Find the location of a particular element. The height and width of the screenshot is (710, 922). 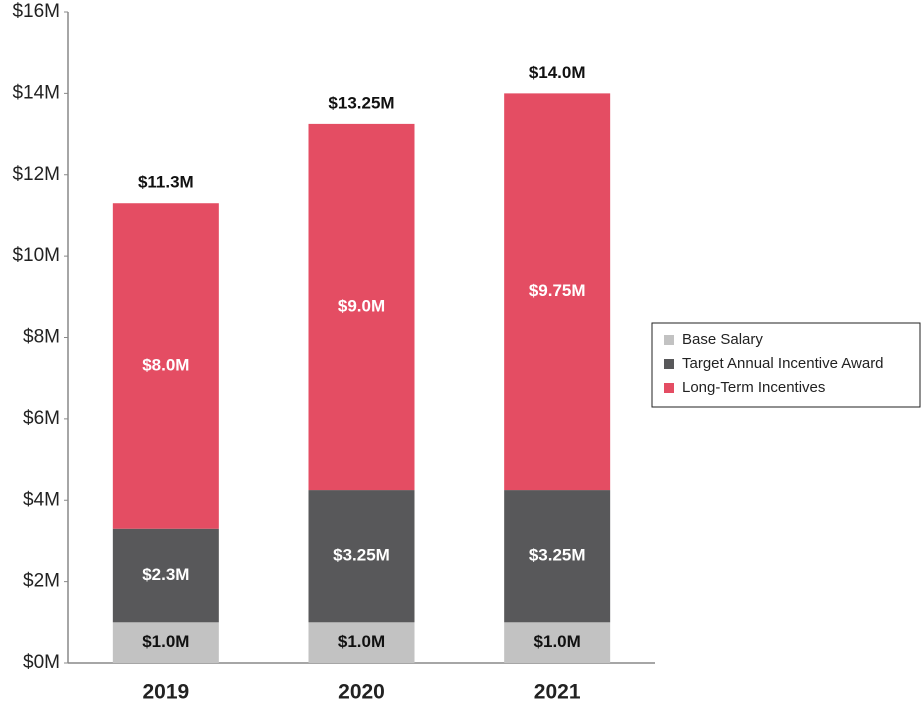

value-label: $8.0M is located at coordinates (165, 364).